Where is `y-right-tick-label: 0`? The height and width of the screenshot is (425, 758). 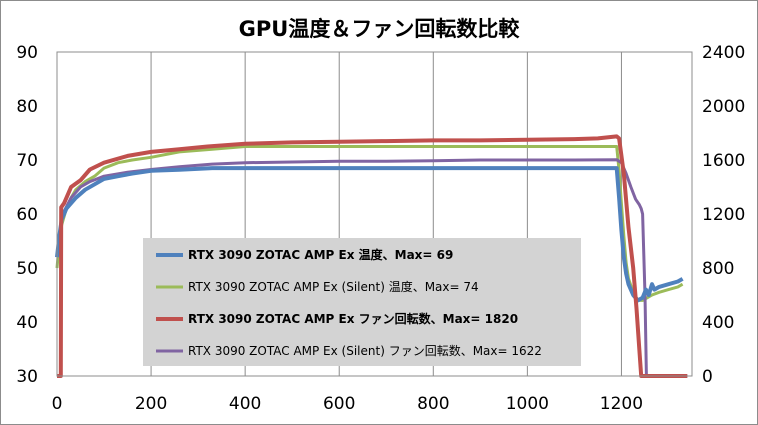
y-right-tick-label: 0 is located at coordinates (707, 377).